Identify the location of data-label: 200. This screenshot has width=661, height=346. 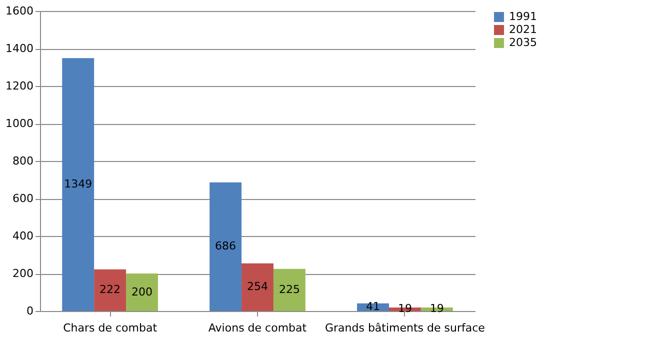
(141, 291).